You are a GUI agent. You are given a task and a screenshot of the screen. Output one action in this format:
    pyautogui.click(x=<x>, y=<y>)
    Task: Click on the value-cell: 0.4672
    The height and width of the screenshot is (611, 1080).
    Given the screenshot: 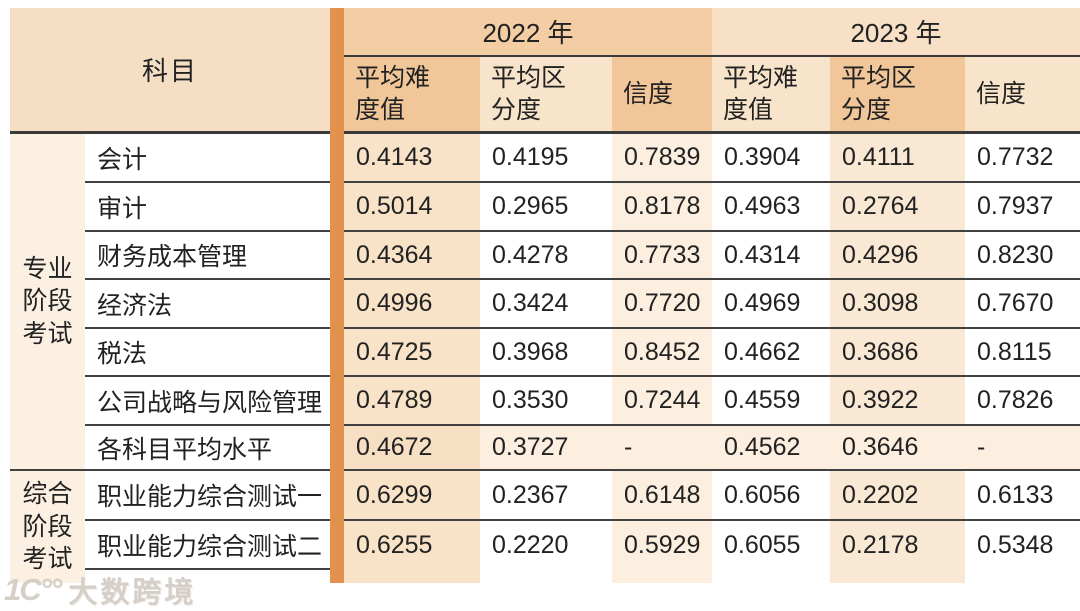 What is the action you would take?
    pyautogui.click(x=412, y=448)
    